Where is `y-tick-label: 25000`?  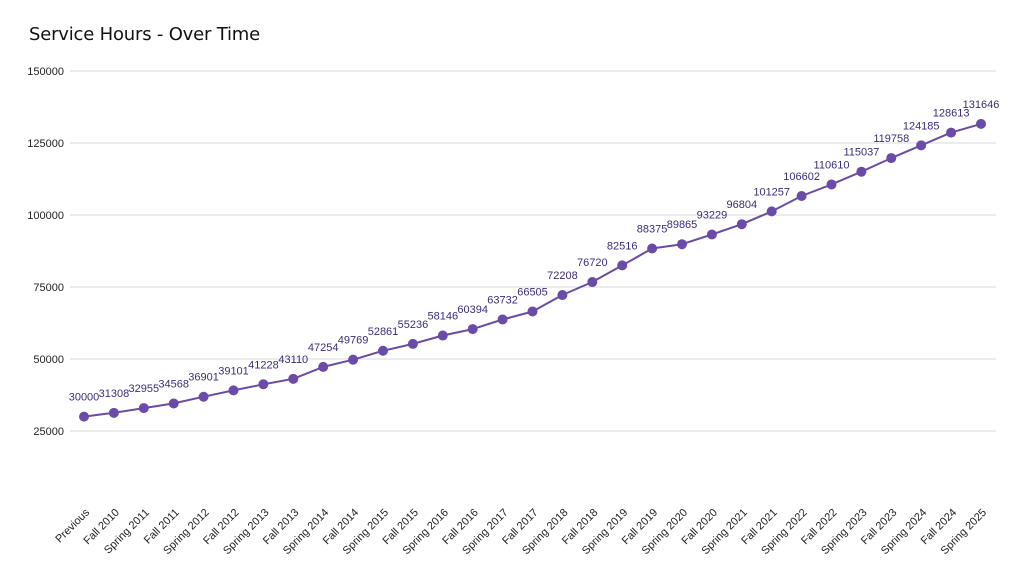 y-tick-label: 25000 is located at coordinates (48, 432).